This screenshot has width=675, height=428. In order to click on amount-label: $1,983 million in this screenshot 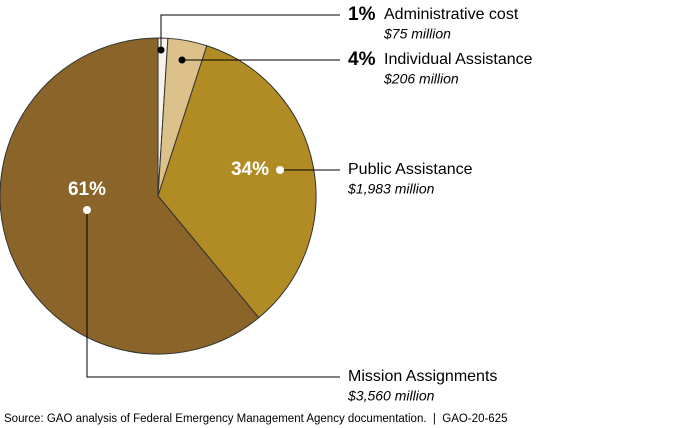, I will do `click(391, 189)`.